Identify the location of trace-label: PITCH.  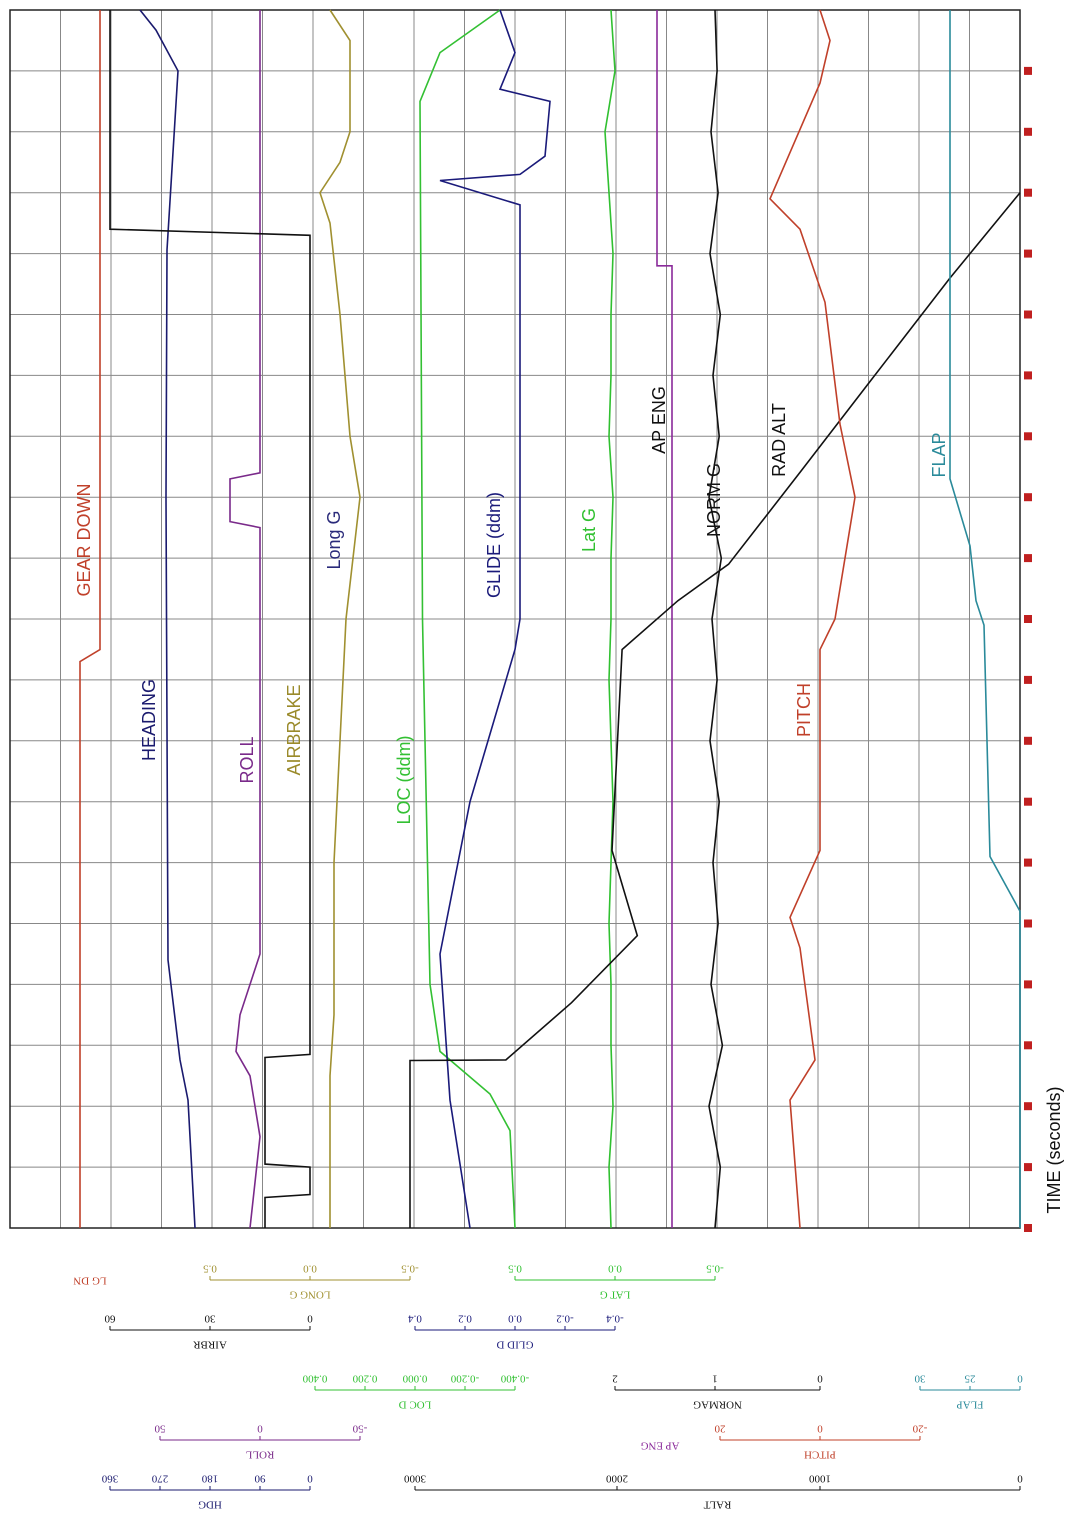
(804, 710).